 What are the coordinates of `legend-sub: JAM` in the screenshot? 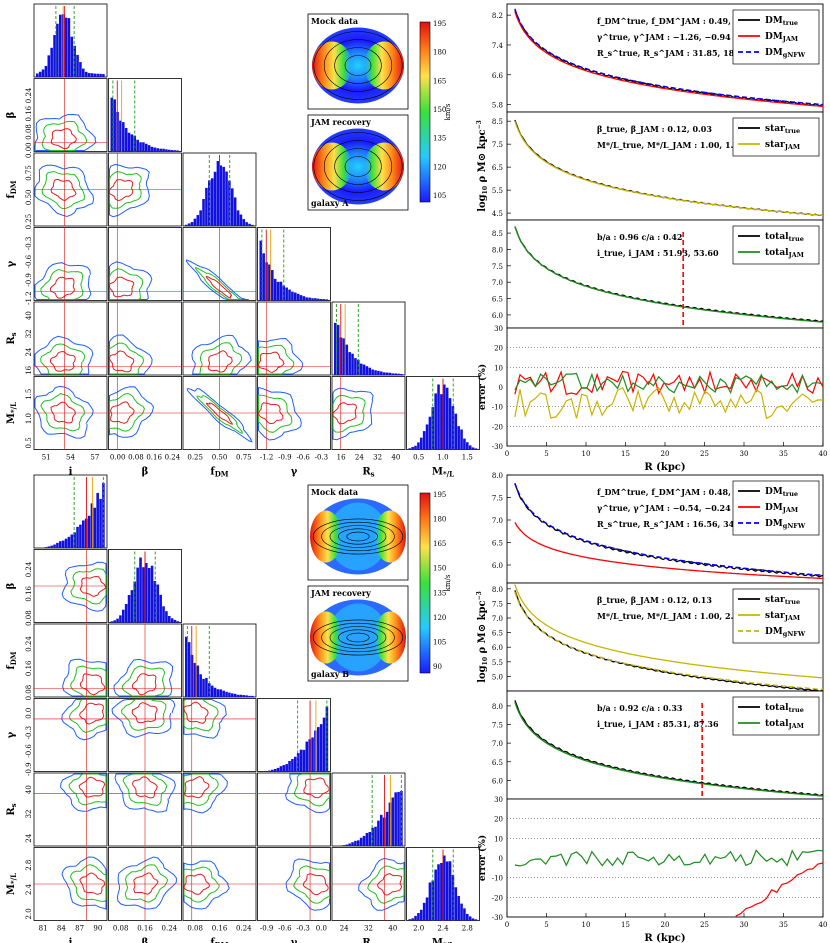 It's located at (792, 147).